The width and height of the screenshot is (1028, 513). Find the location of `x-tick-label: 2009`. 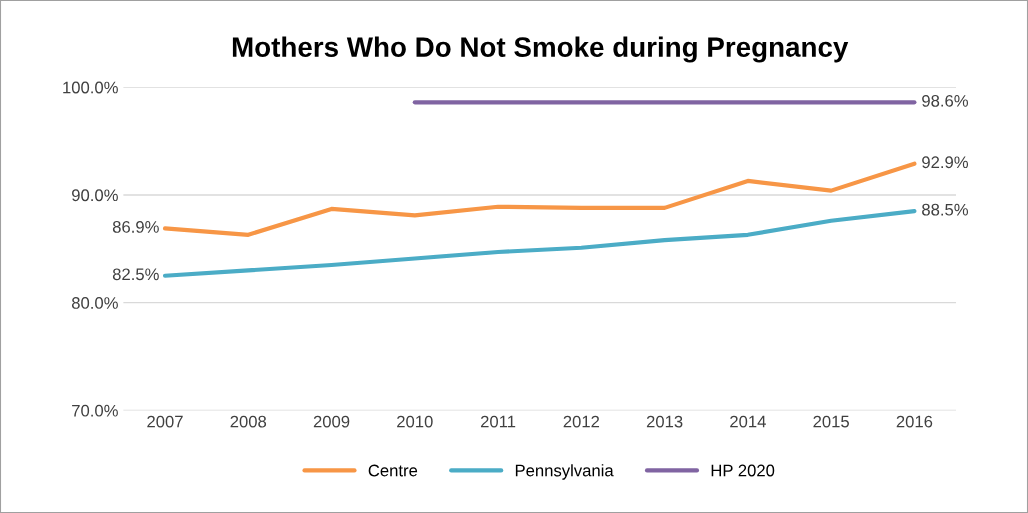

x-tick-label: 2009 is located at coordinates (331, 421).